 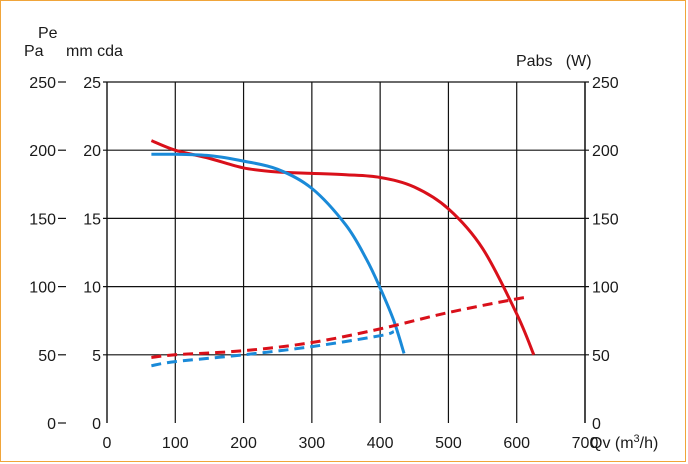 I want to click on mmcda-tick-label-10: 10, so click(x=92, y=288).